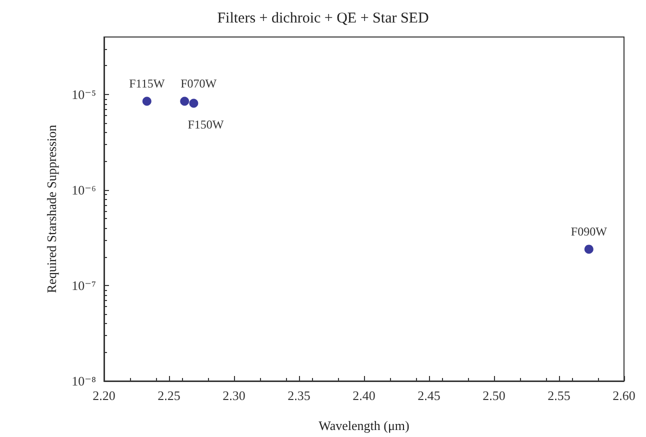 The width and height of the screenshot is (646, 437). What do you see at coordinates (169, 395) in the screenshot?
I see `x-tick-label: 2.25` at bounding box center [169, 395].